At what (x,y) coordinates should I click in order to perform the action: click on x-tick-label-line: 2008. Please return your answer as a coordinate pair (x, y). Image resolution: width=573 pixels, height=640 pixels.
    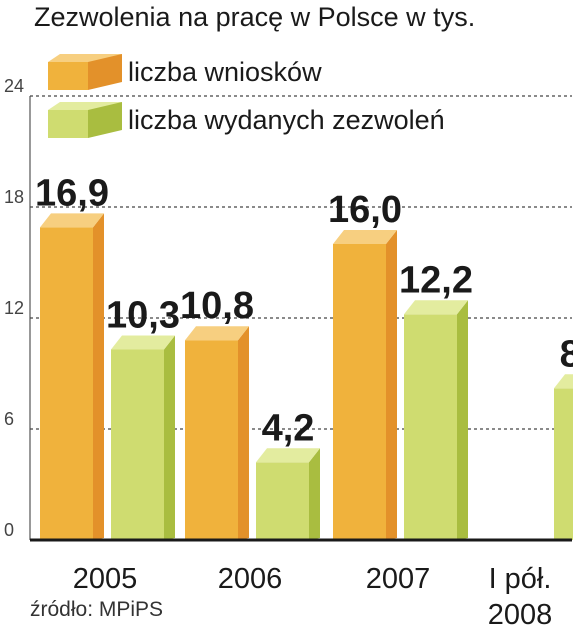
    Looking at the image, I should click on (520, 615).